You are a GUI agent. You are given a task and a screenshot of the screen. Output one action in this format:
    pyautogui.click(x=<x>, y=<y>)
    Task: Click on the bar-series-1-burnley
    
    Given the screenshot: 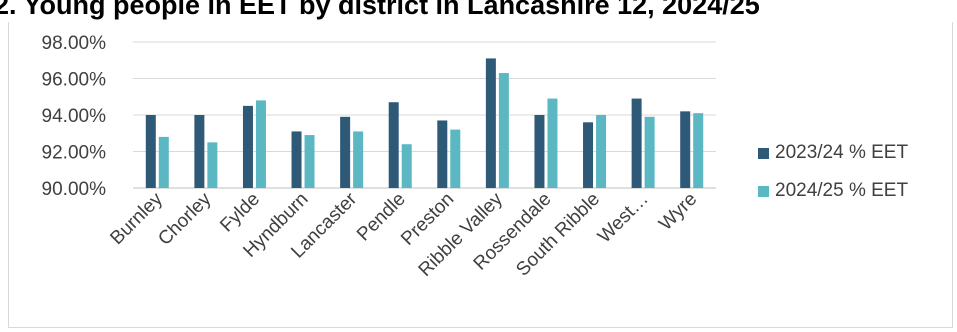 What is the action you would take?
    pyautogui.click(x=150, y=151)
    